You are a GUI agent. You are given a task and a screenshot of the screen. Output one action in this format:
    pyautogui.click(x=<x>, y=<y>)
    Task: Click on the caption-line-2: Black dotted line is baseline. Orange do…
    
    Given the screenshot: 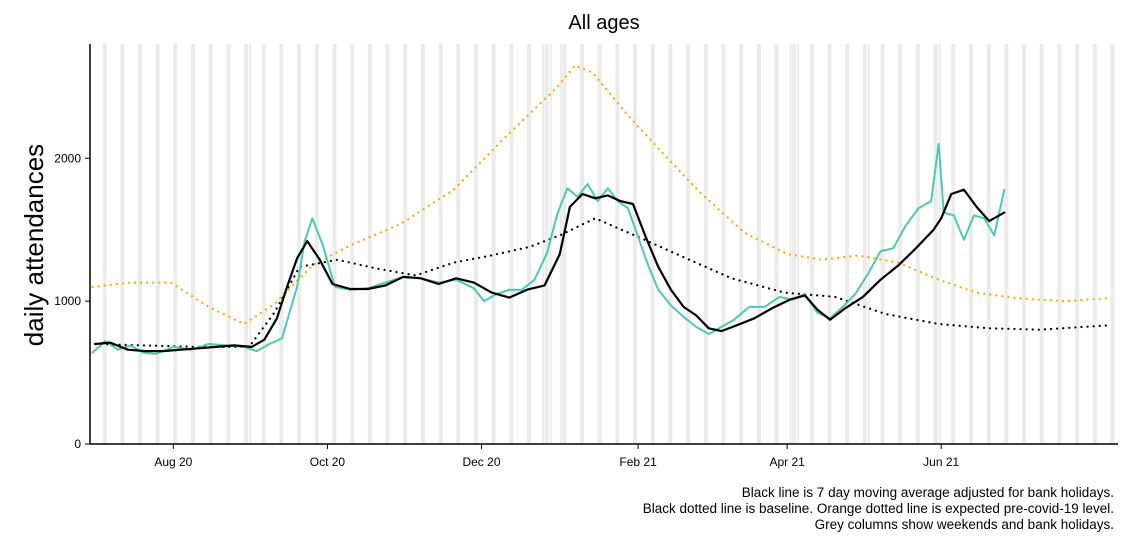 What is the action you would take?
    pyautogui.click(x=878, y=508)
    